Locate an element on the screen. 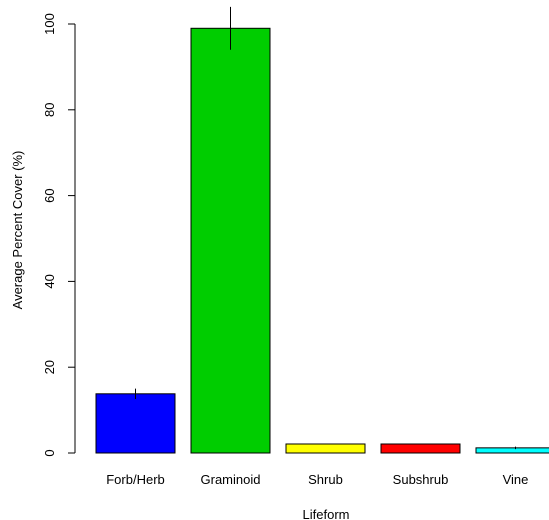  y-tick-label: 80 is located at coordinates (49, 110).